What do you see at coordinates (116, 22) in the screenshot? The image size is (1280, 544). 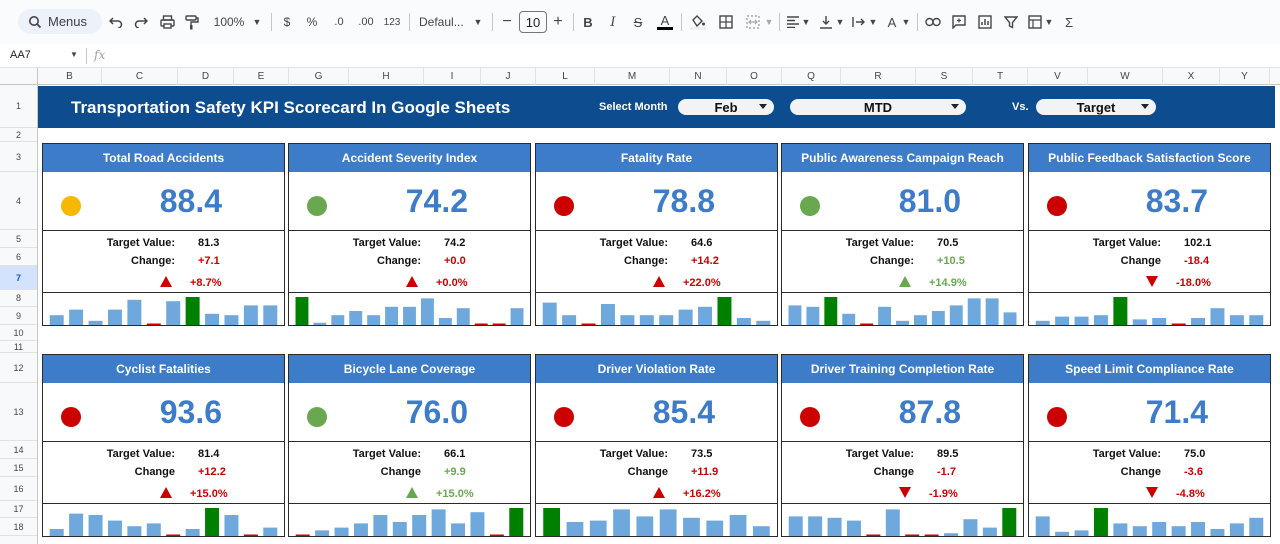 I see `undo-icon` at bounding box center [116, 22].